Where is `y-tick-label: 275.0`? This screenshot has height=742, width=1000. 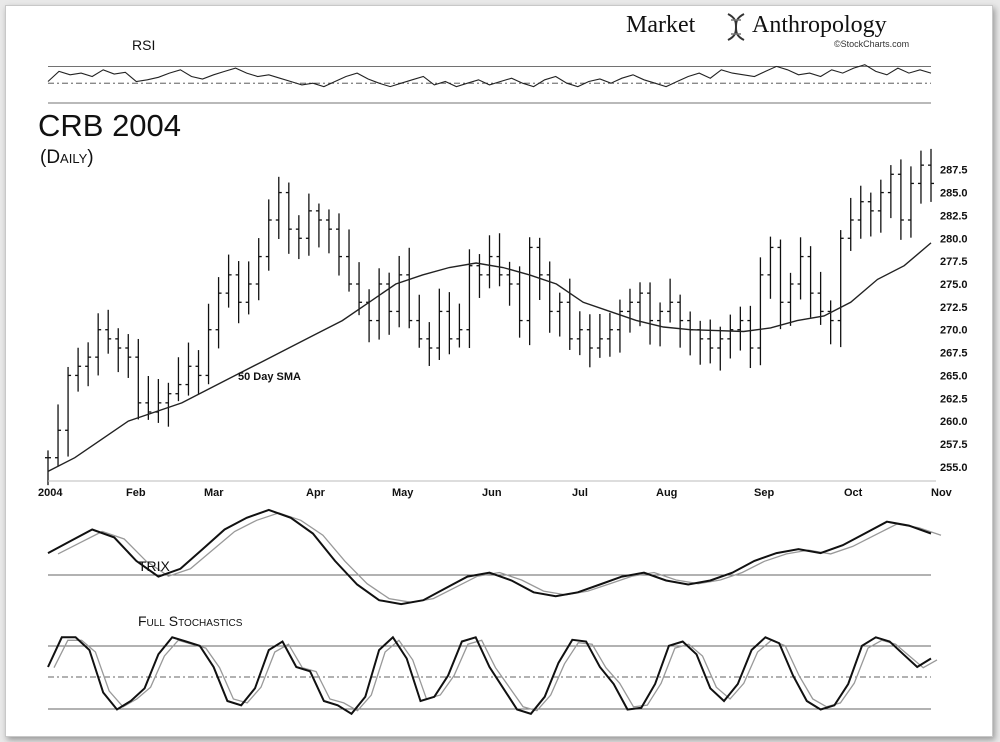 y-tick-label: 275.0 is located at coordinates (954, 285).